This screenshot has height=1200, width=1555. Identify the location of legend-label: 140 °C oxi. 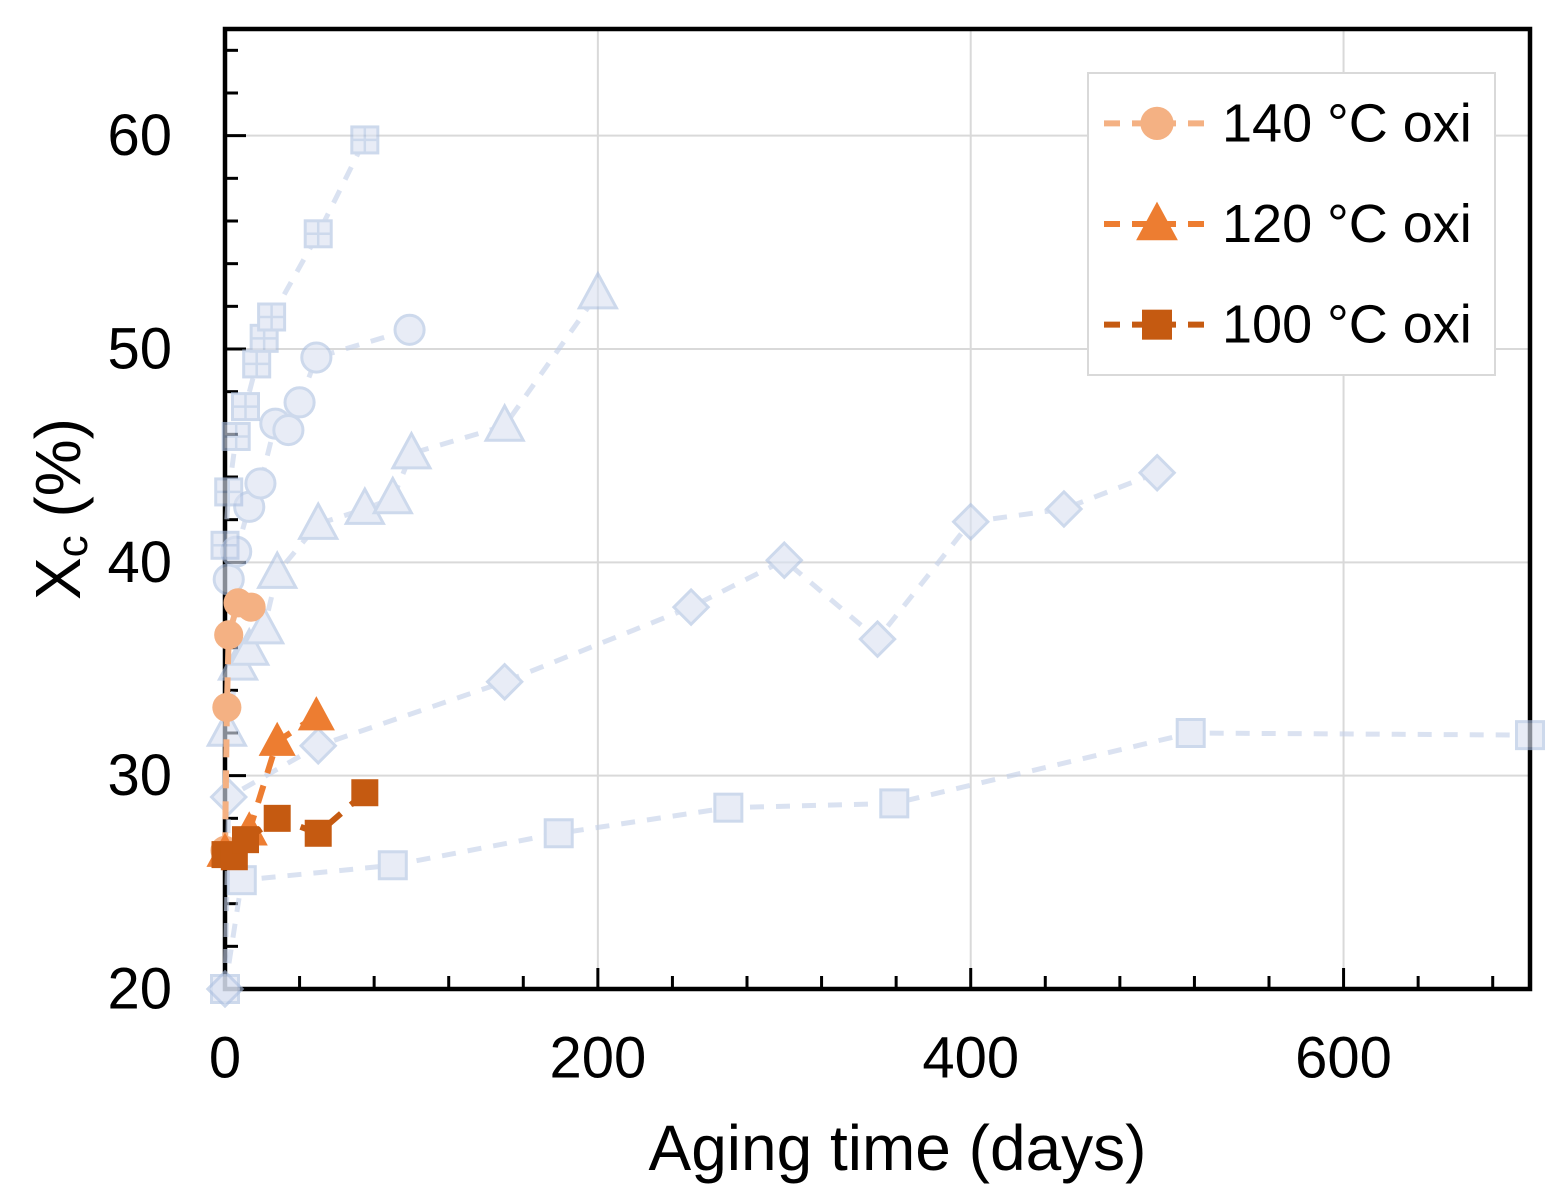
(1347, 123).